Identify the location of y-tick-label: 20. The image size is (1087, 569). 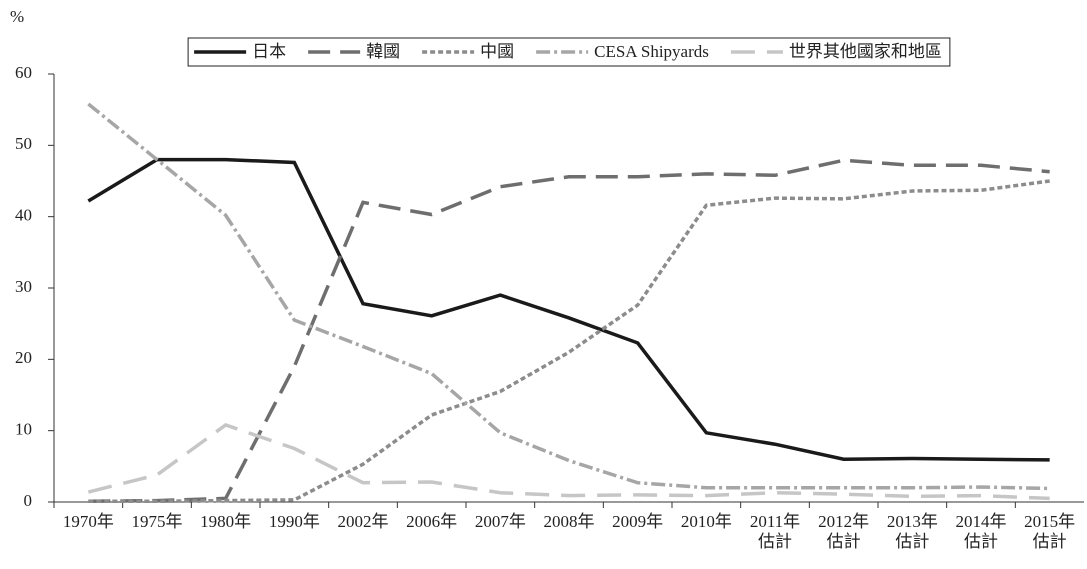
(23, 357).